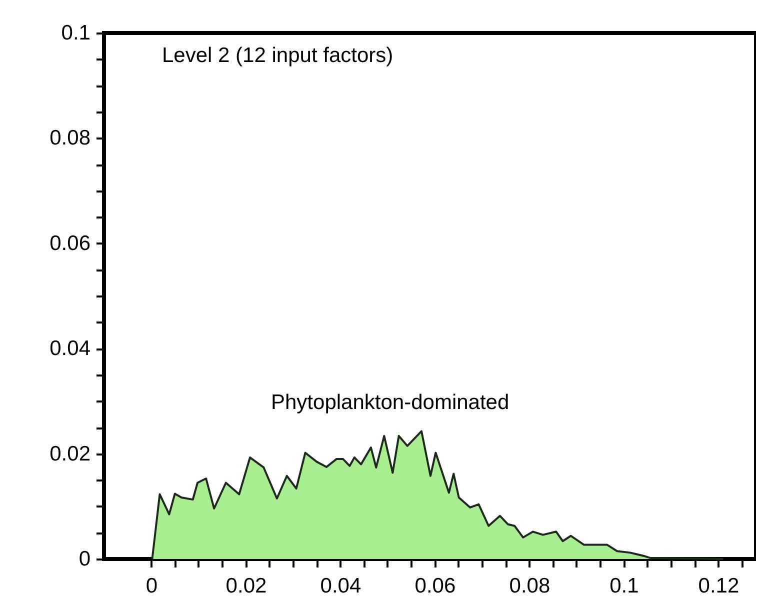 This screenshot has width=774, height=607. I want to click on annotation: Phytoplankton-dominated, so click(390, 402).